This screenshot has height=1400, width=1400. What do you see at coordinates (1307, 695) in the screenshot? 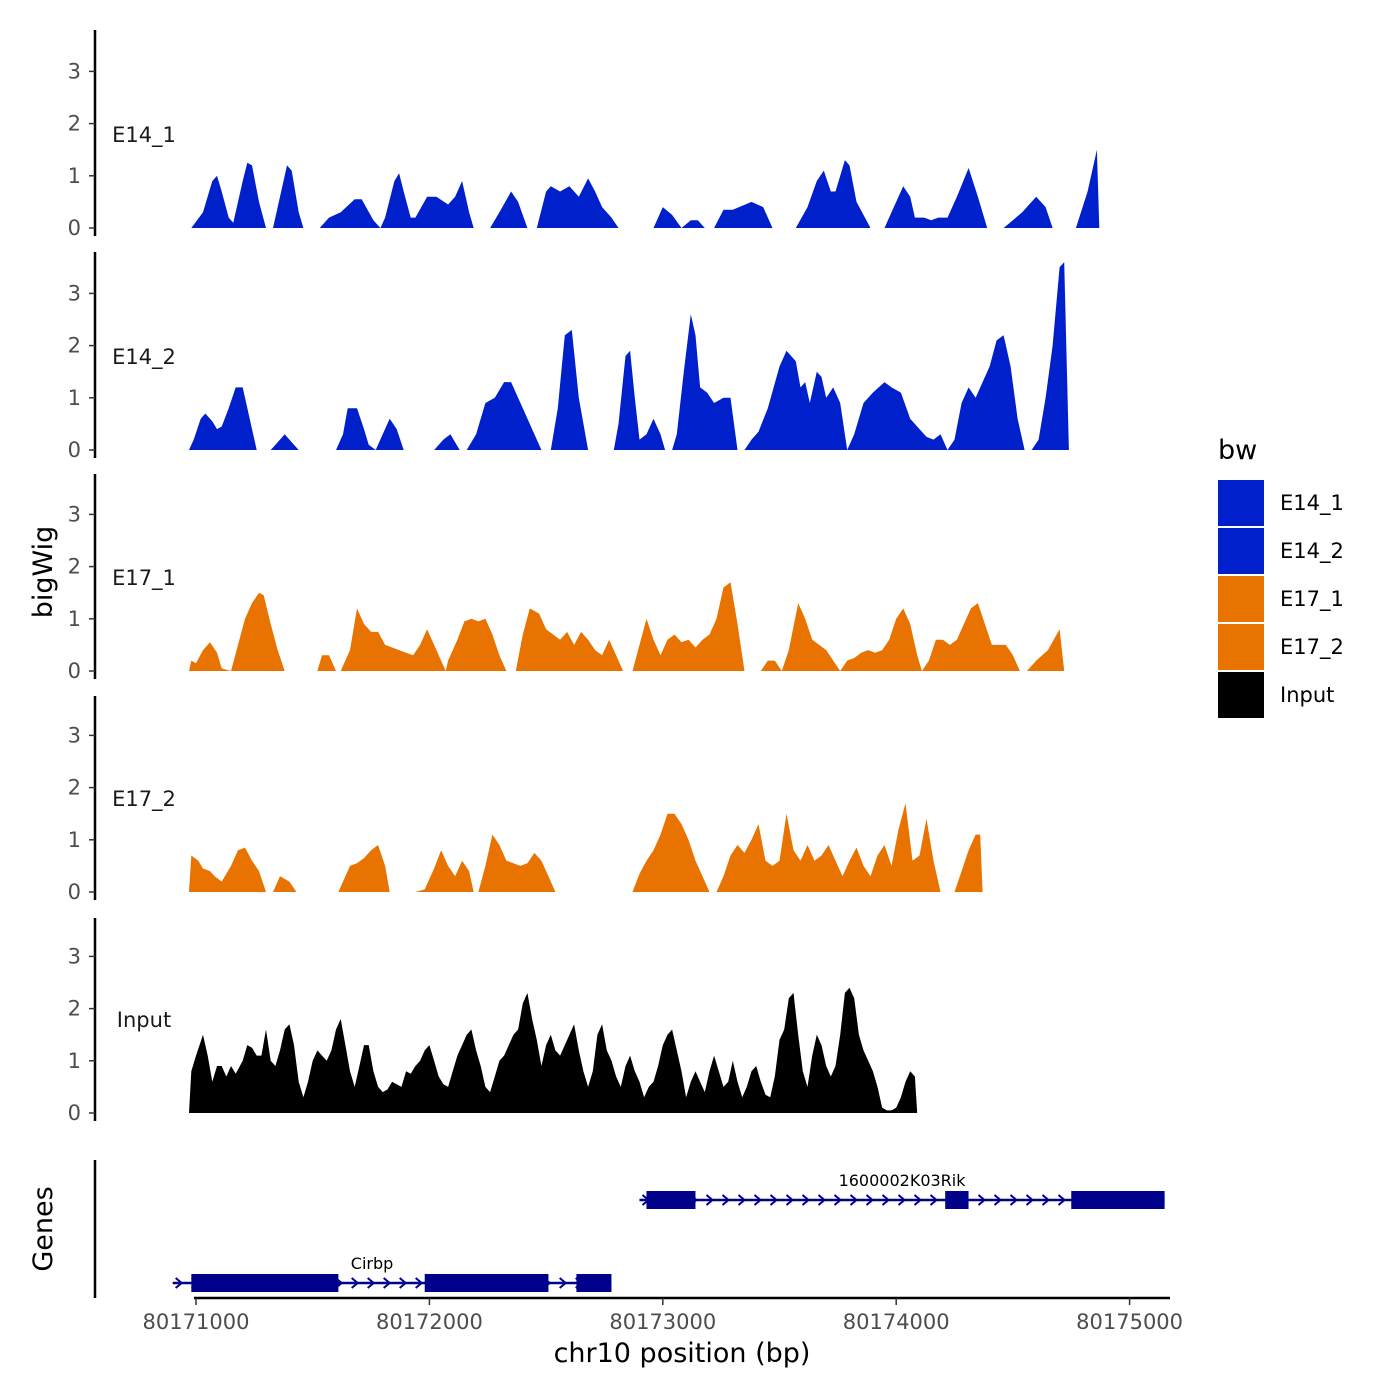
I see `legend-label-Input: Input` at bounding box center [1307, 695].